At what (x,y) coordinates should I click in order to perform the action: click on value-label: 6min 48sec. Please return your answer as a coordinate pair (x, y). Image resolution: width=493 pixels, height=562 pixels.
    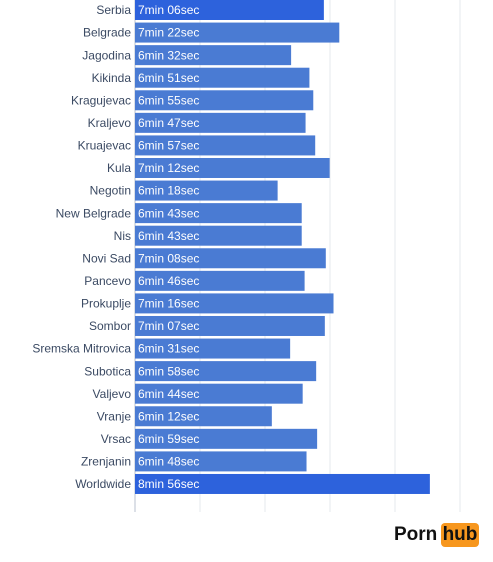
    Looking at the image, I should click on (168, 462).